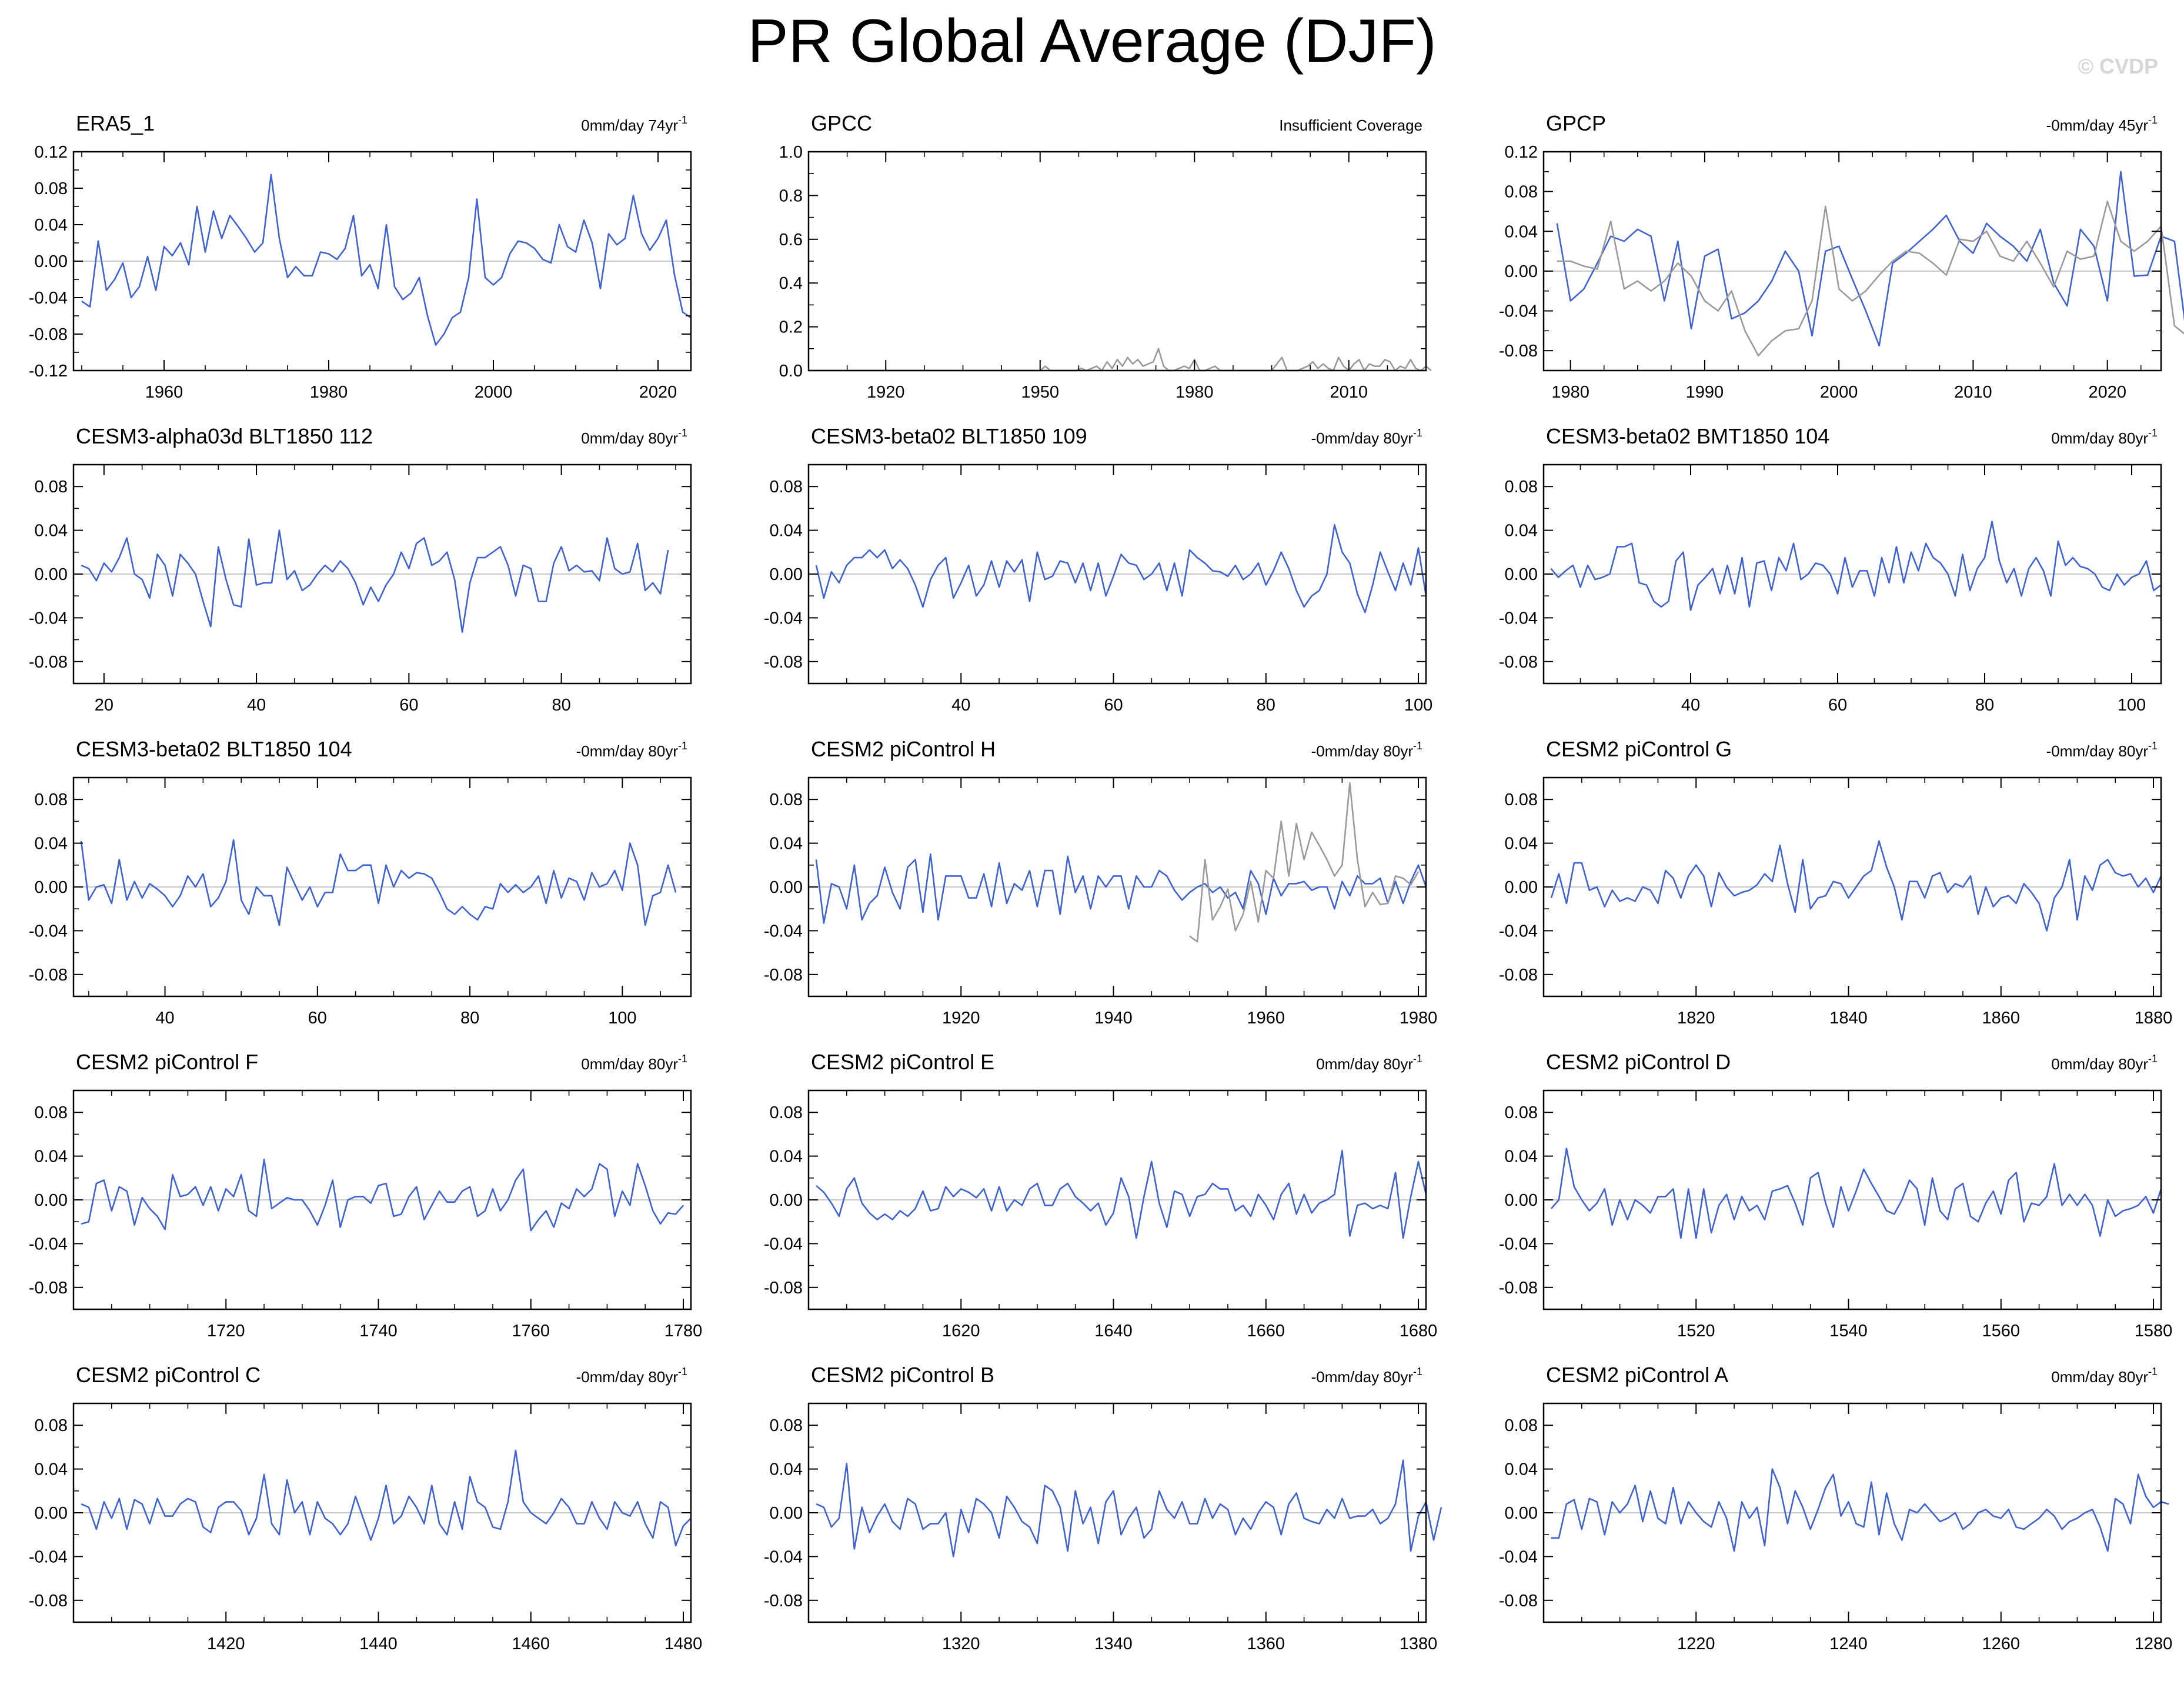 The image size is (2184, 1681). What do you see at coordinates (903, 749) in the screenshot?
I see `panel-title: CESM2 piControl H` at bounding box center [903, 749].